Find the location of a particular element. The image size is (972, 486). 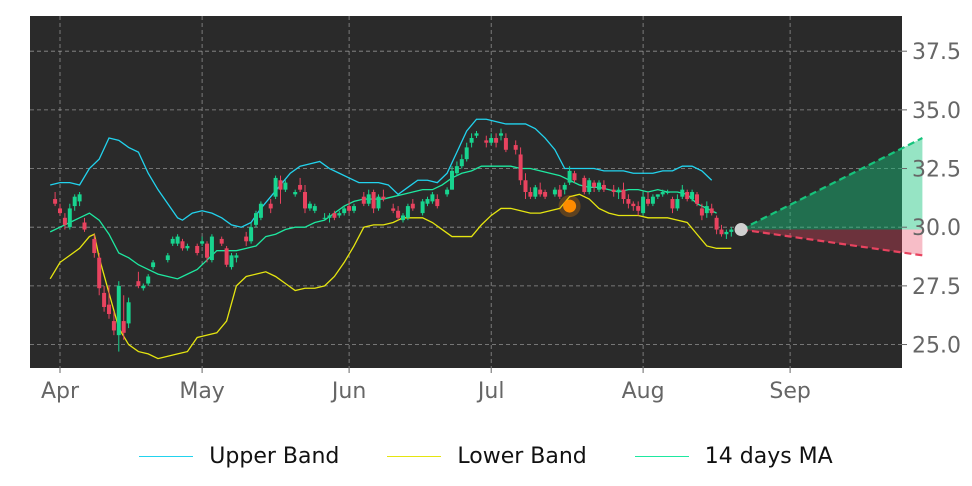

legend-swatch-ma is located at coordinates (661, 456).